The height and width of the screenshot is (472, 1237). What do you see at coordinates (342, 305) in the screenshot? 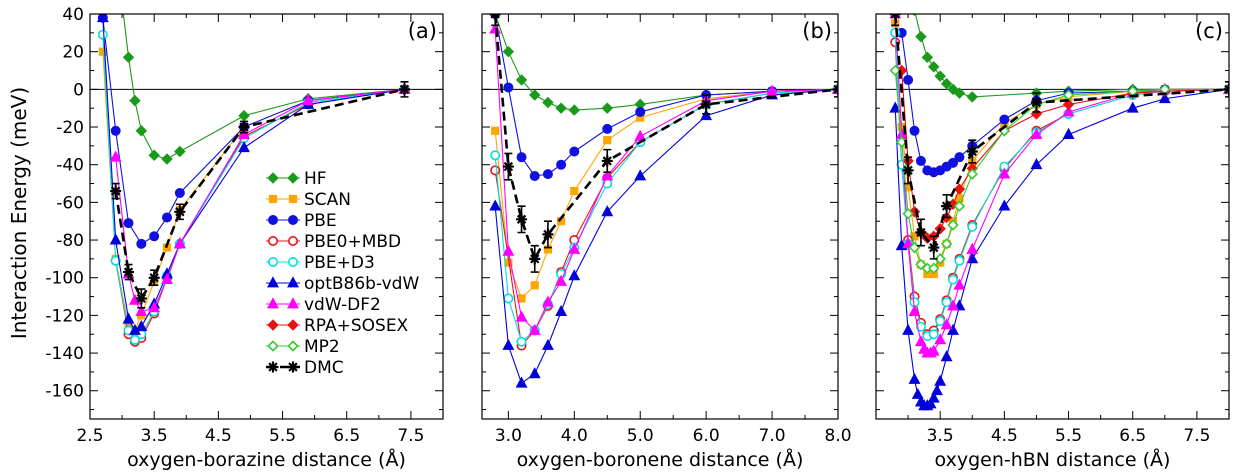
I see `legend-label: vdW-DF2` at bounding box center [342, 305].